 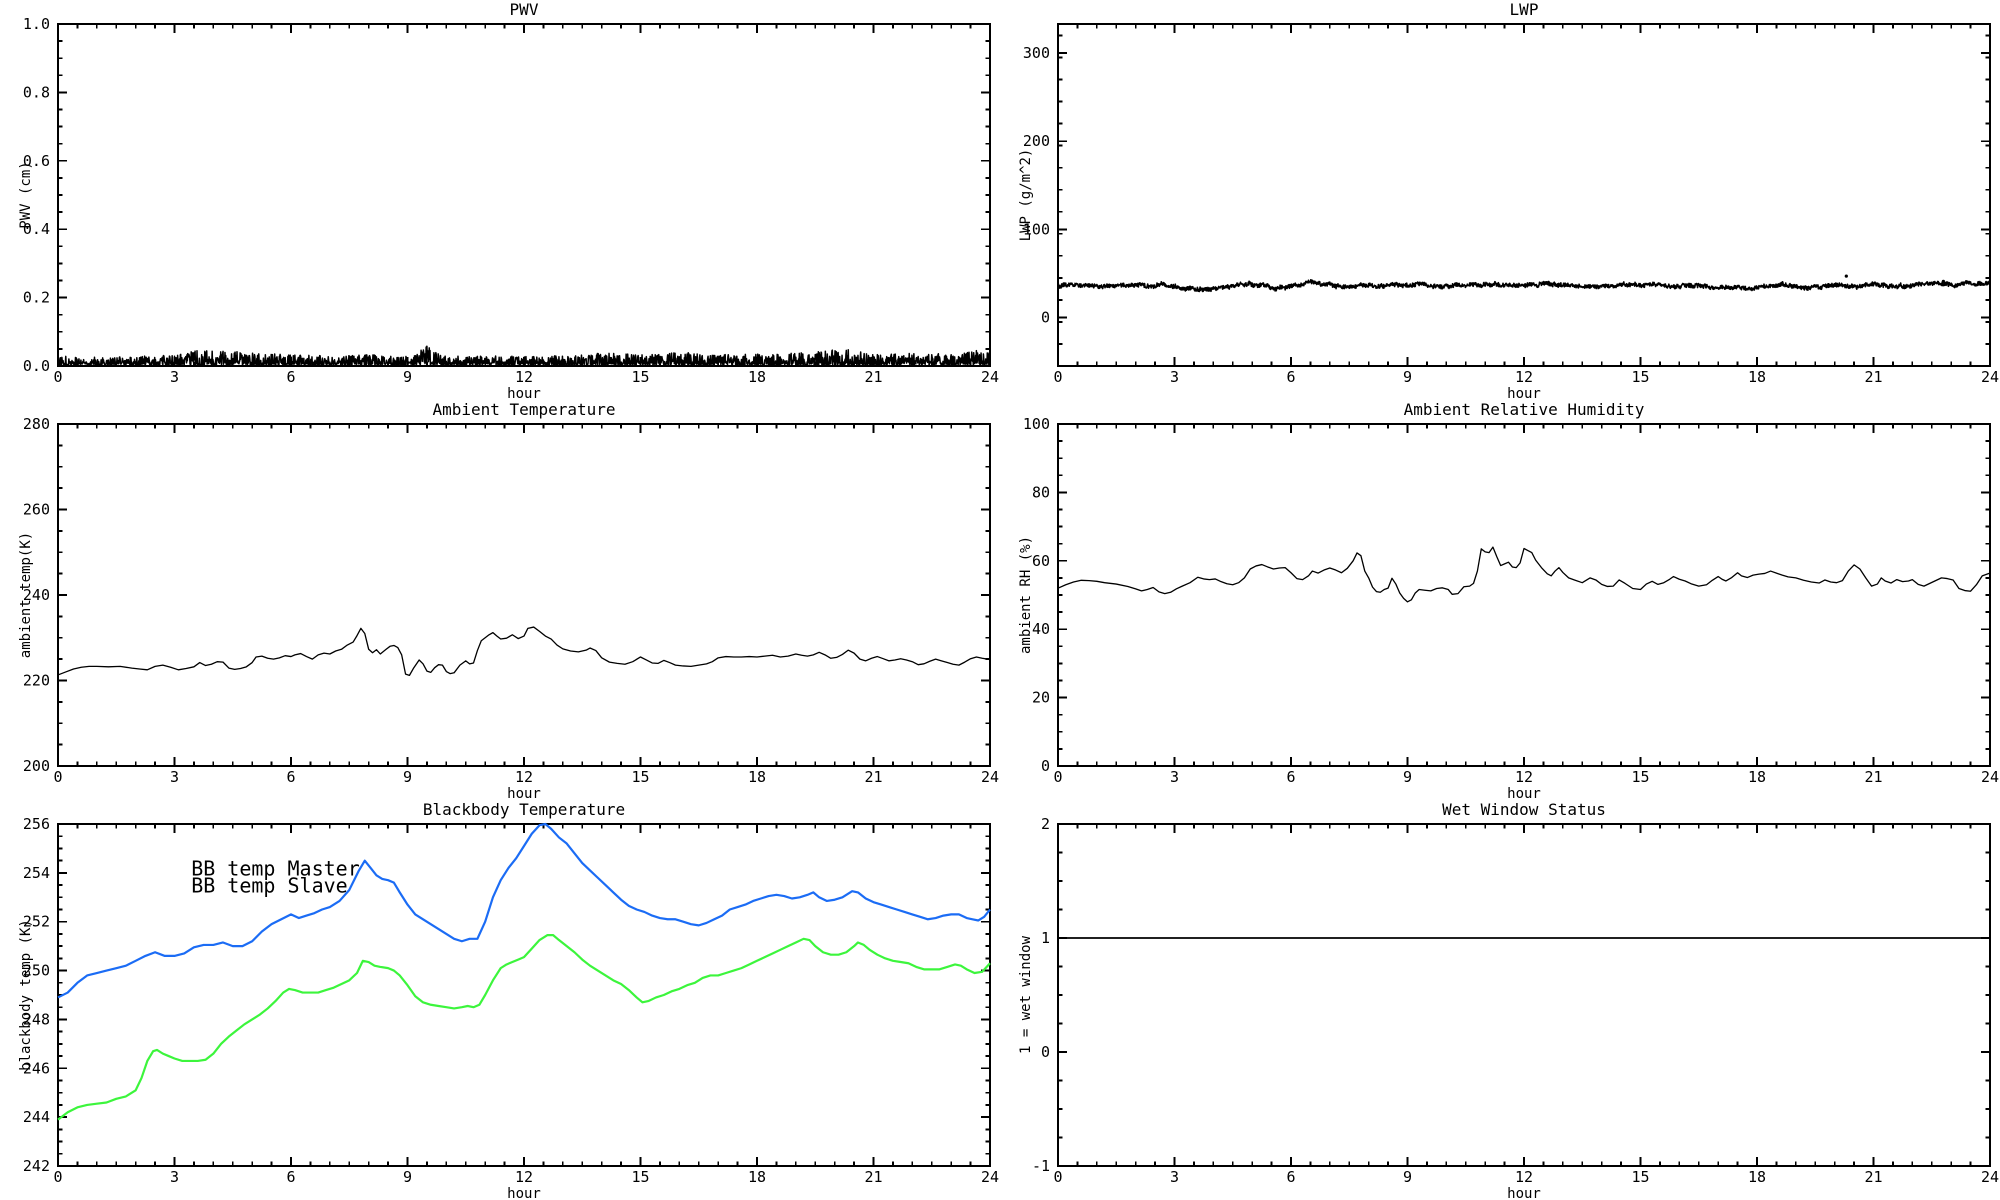 I want to click on y-axis-label: LWP (g/m^2), so click(x=1026, y=195).